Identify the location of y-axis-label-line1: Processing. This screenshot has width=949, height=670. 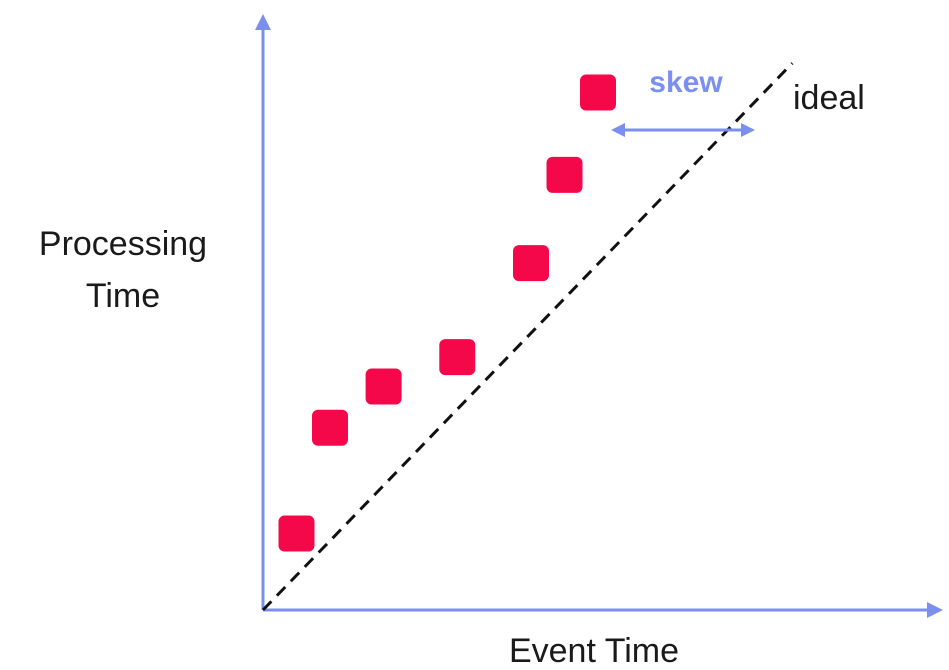
(123, 244).